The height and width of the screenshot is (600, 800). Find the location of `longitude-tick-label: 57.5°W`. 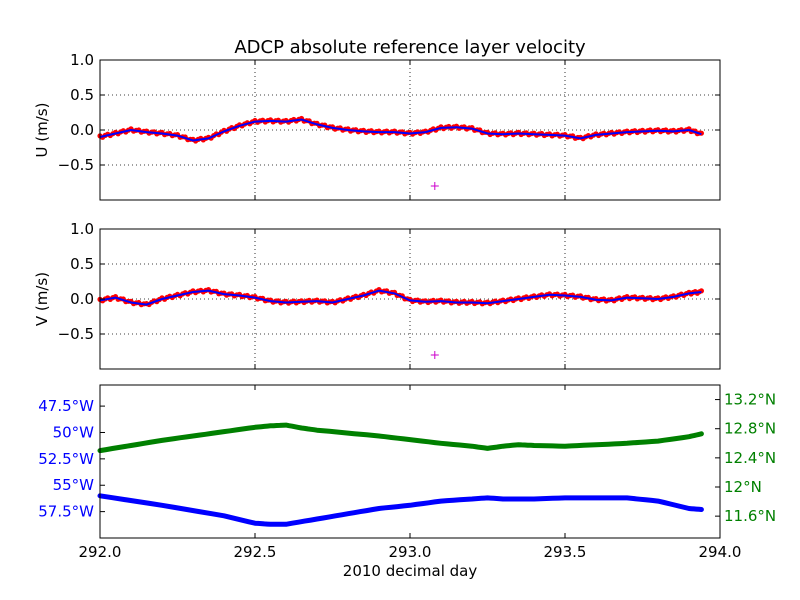

longitude-tick-label: 57.5°W is located at coordinates (66, 512).